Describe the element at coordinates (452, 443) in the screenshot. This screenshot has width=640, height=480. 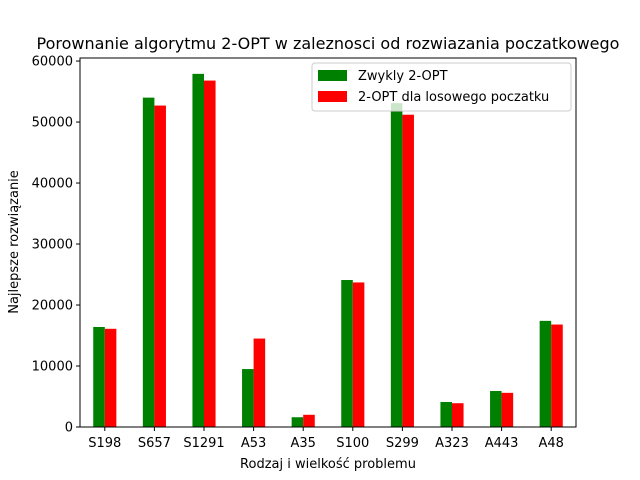
I see `x-tick-label-a323: A323` at that location.